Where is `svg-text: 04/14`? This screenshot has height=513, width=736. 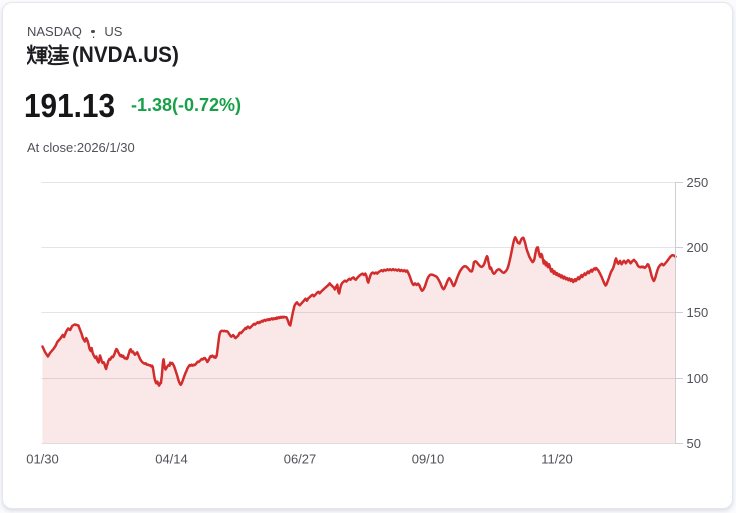 svg-text: 04/14 is located at coordinates (171, 459).